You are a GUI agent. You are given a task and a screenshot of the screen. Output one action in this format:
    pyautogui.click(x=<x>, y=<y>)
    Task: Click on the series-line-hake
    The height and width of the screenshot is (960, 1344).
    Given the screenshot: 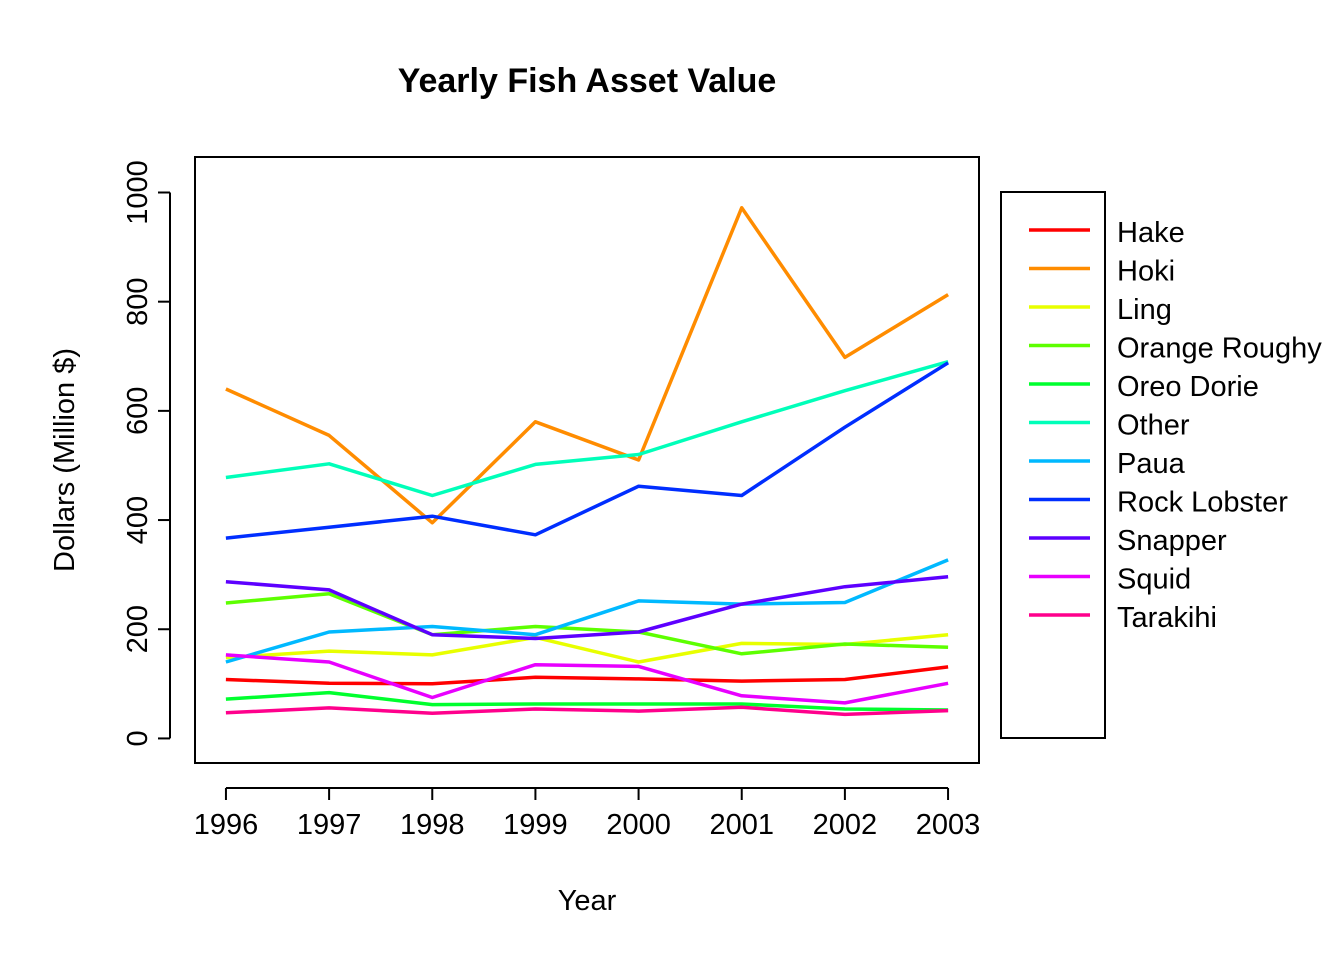 What is the action you would take?
    pyautogui.click(x=587, y=675)
    